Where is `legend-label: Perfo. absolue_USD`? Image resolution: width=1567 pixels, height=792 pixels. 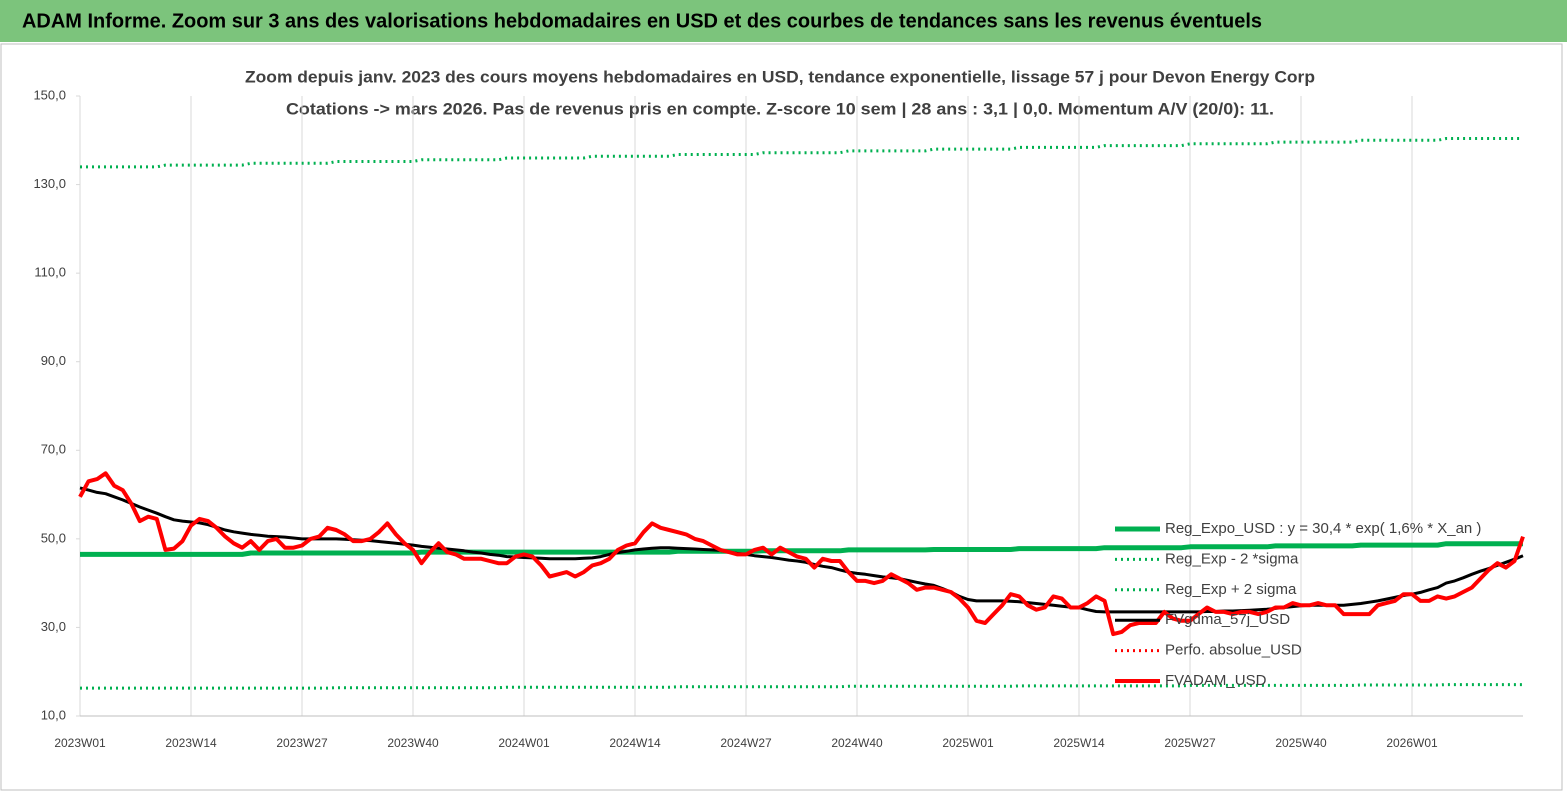
legend-label: Perfo. absolue_USD is located at coordinates (1233, 650).